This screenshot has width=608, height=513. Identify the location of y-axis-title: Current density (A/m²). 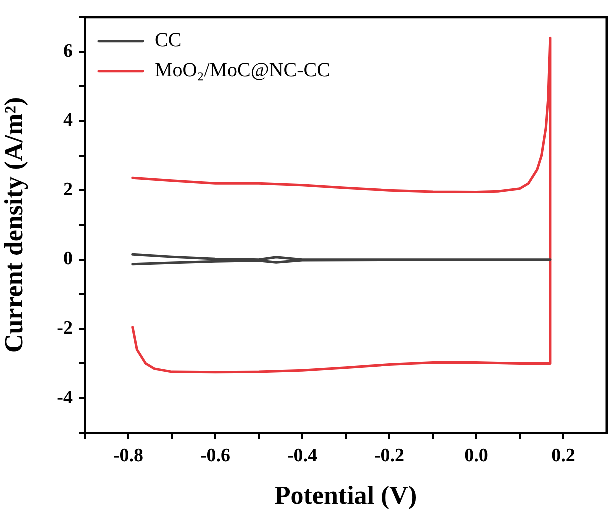
(14, 225).